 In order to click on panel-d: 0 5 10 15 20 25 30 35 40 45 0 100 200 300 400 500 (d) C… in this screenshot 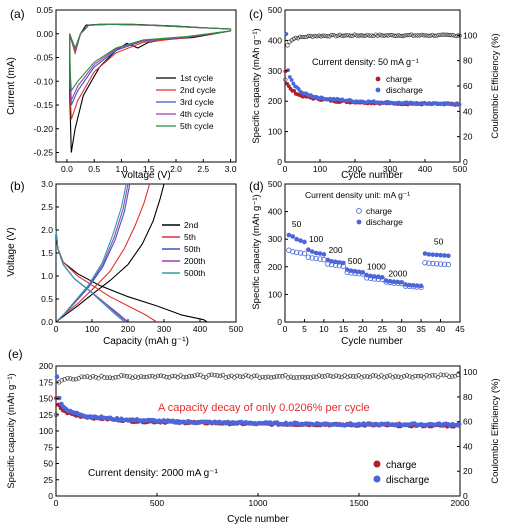, I will do `click(357, 263)`.